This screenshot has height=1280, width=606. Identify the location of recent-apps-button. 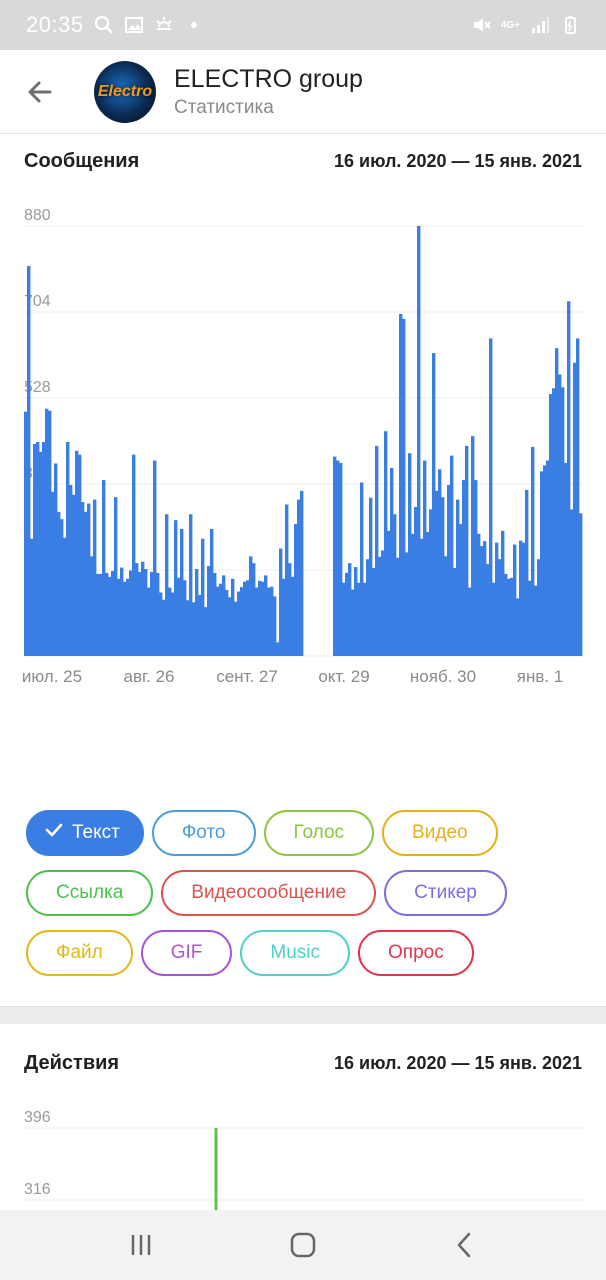
(141, 1245).